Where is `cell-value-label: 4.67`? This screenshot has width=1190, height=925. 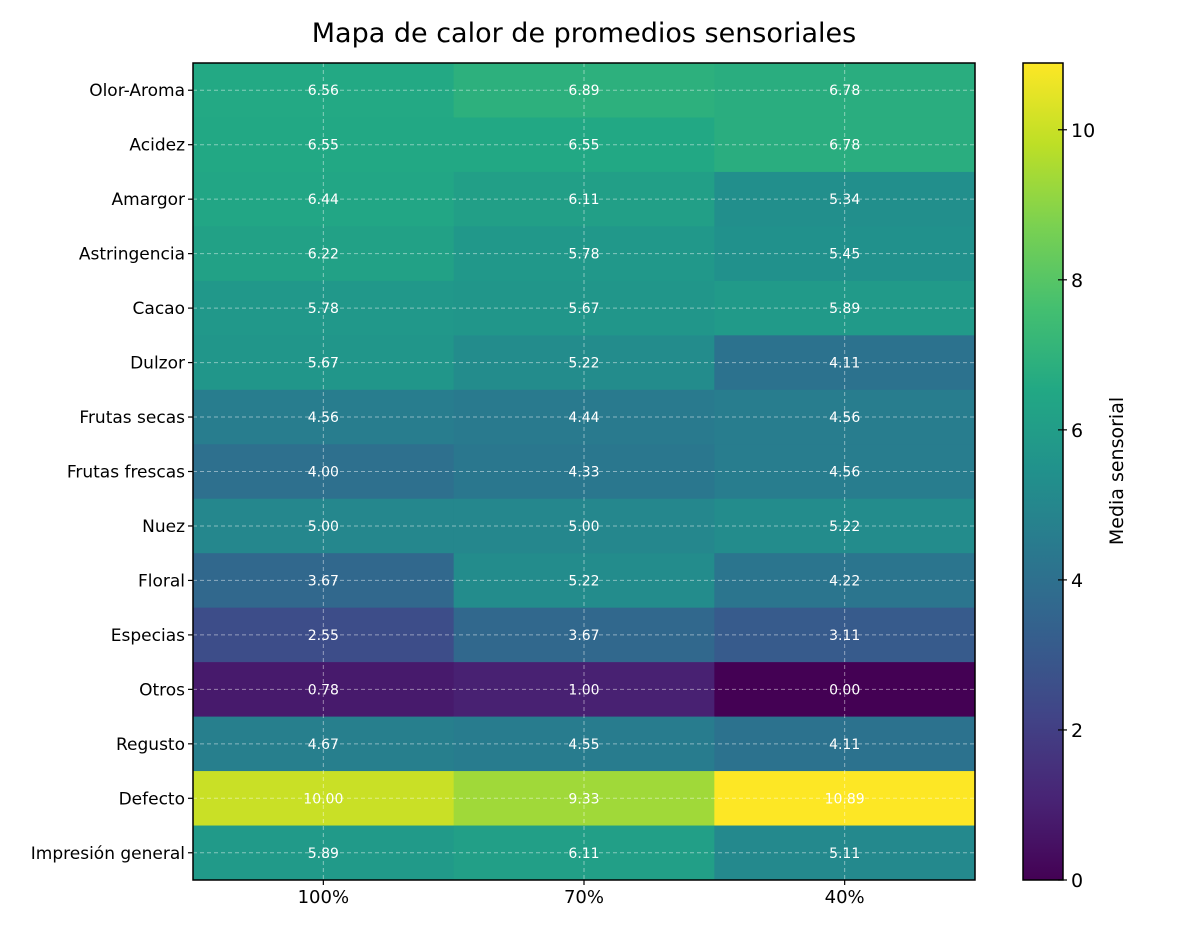
cell-value-label: 4.67 is located at coordinates (323, 745).